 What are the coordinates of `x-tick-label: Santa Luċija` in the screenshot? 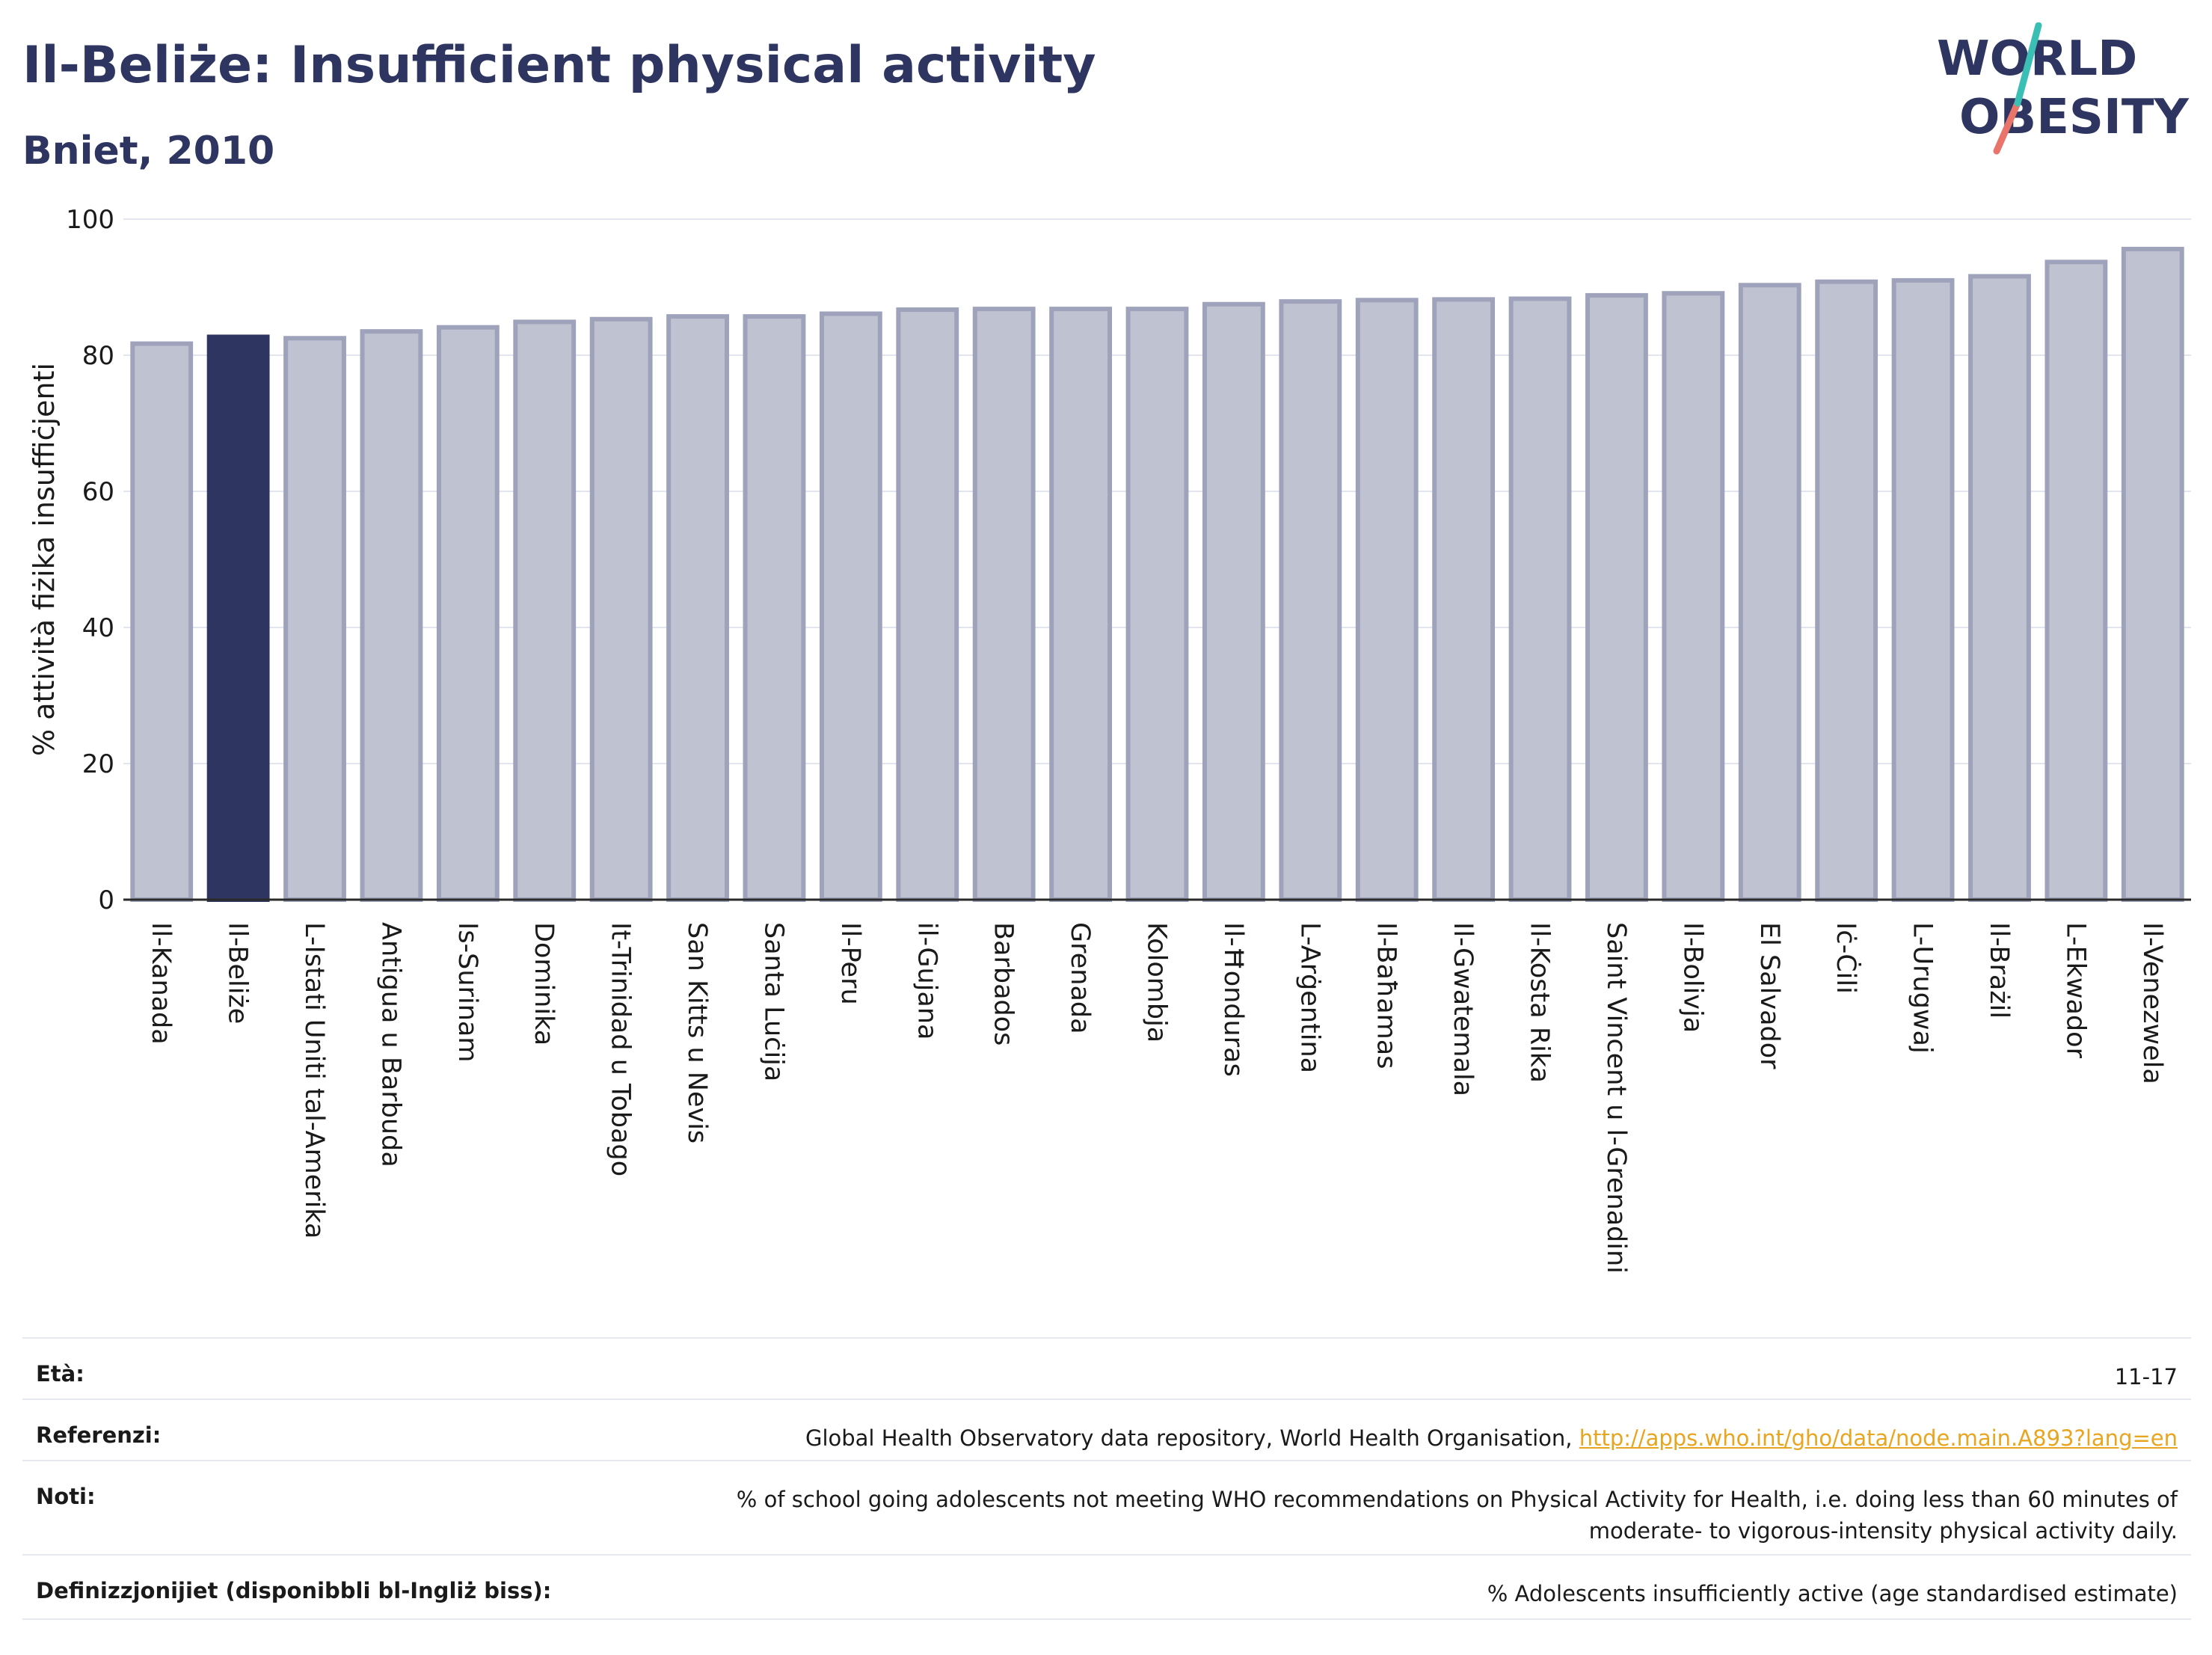 It's located at (773, 1001).